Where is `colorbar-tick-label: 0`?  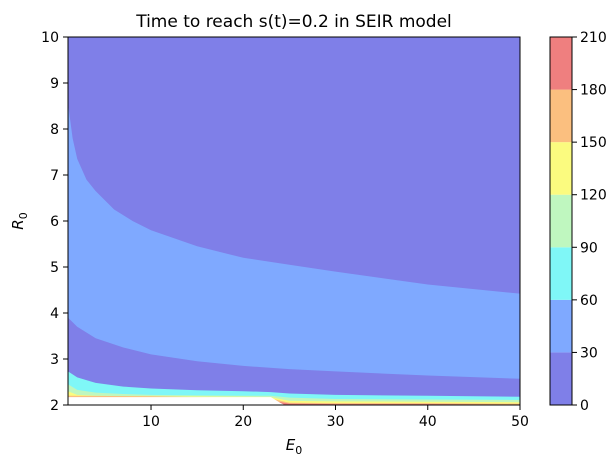
colorbar-tick-label: 0 is located at coordinates (584, 406).